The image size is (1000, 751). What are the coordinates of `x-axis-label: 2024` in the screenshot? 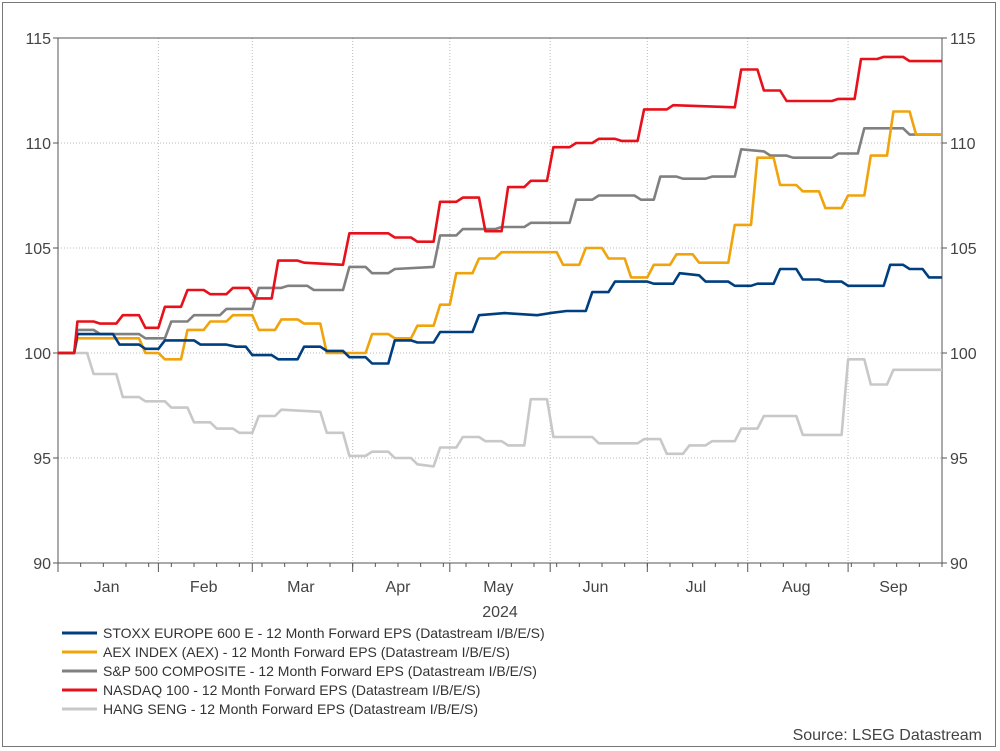 It's located at (500, 612).